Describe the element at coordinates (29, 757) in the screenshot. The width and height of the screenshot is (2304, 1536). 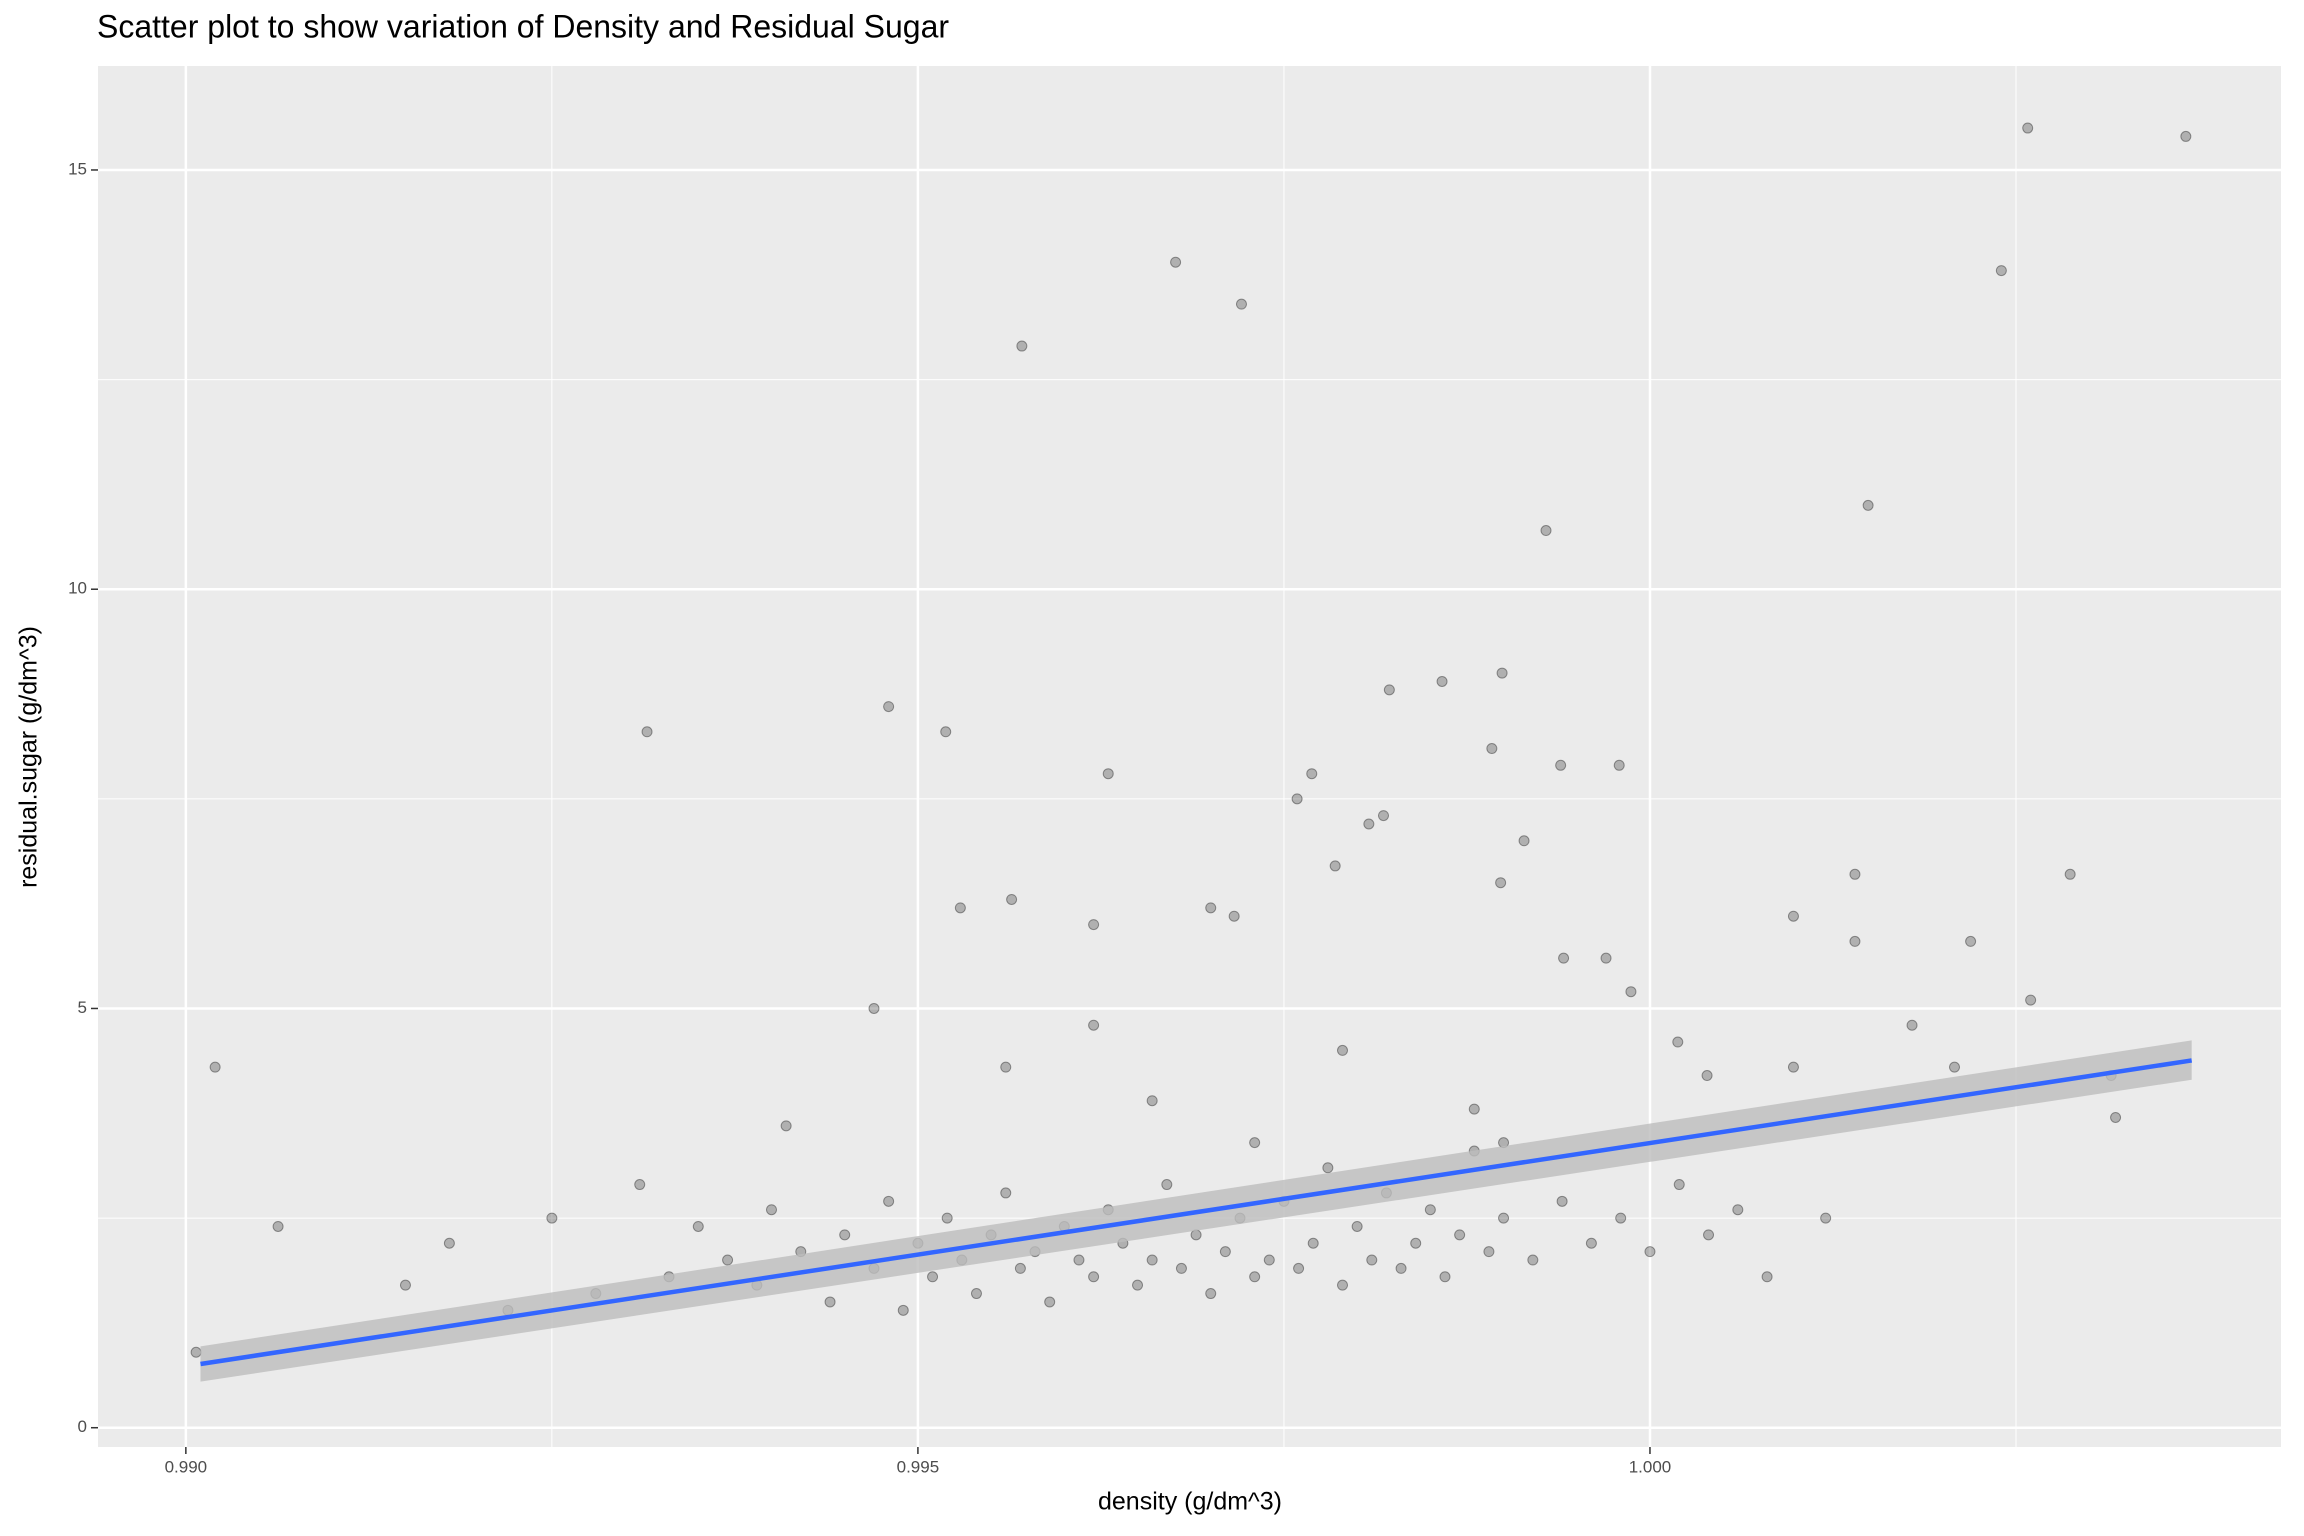
I see `y-axis-label: residual.sugar (g/dm^3)` at that location.